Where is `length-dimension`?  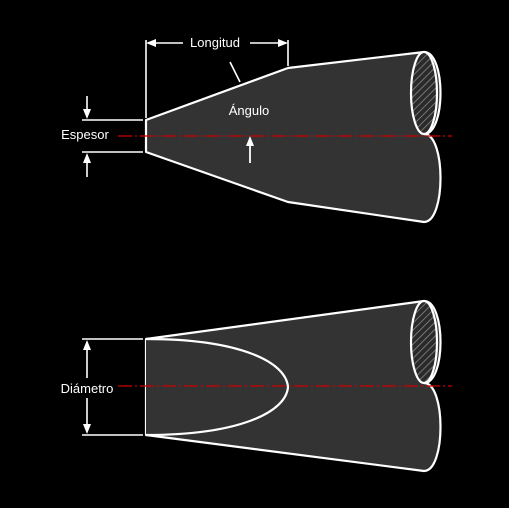
length-dimension is located at coordinates (217, 78).